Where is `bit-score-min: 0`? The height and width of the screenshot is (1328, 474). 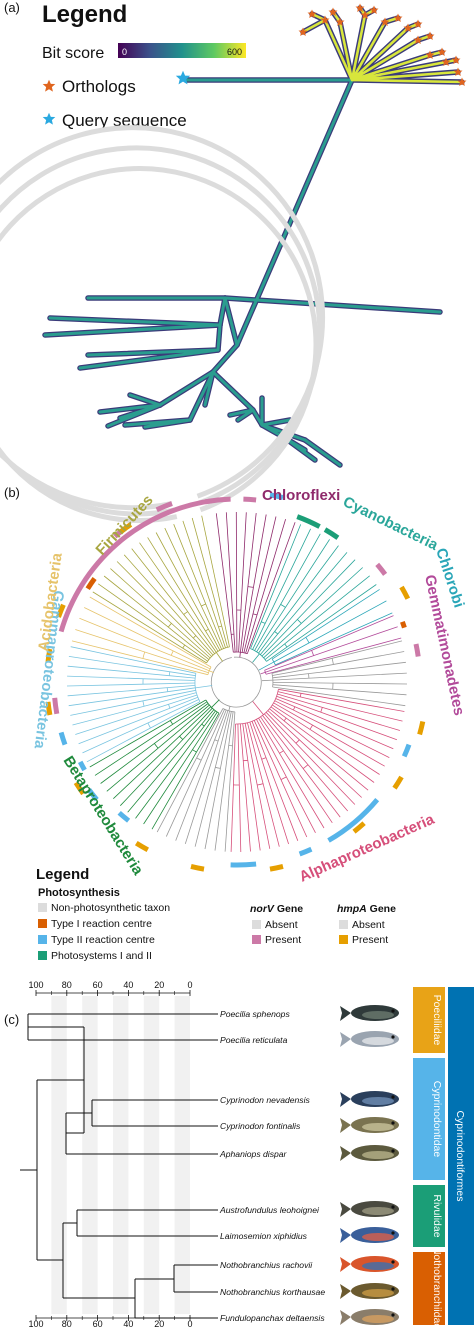
bit-score-min: 0 is located at coordinates (124, 52).